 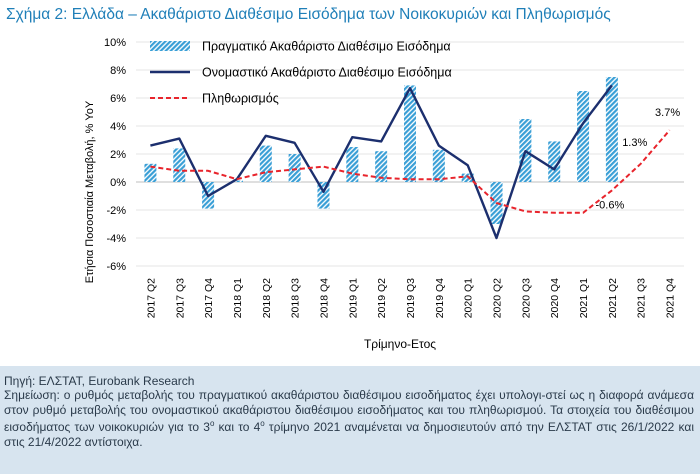 I want to click on x-tick-label: 2020 Q4, so click(x=555, y=298).